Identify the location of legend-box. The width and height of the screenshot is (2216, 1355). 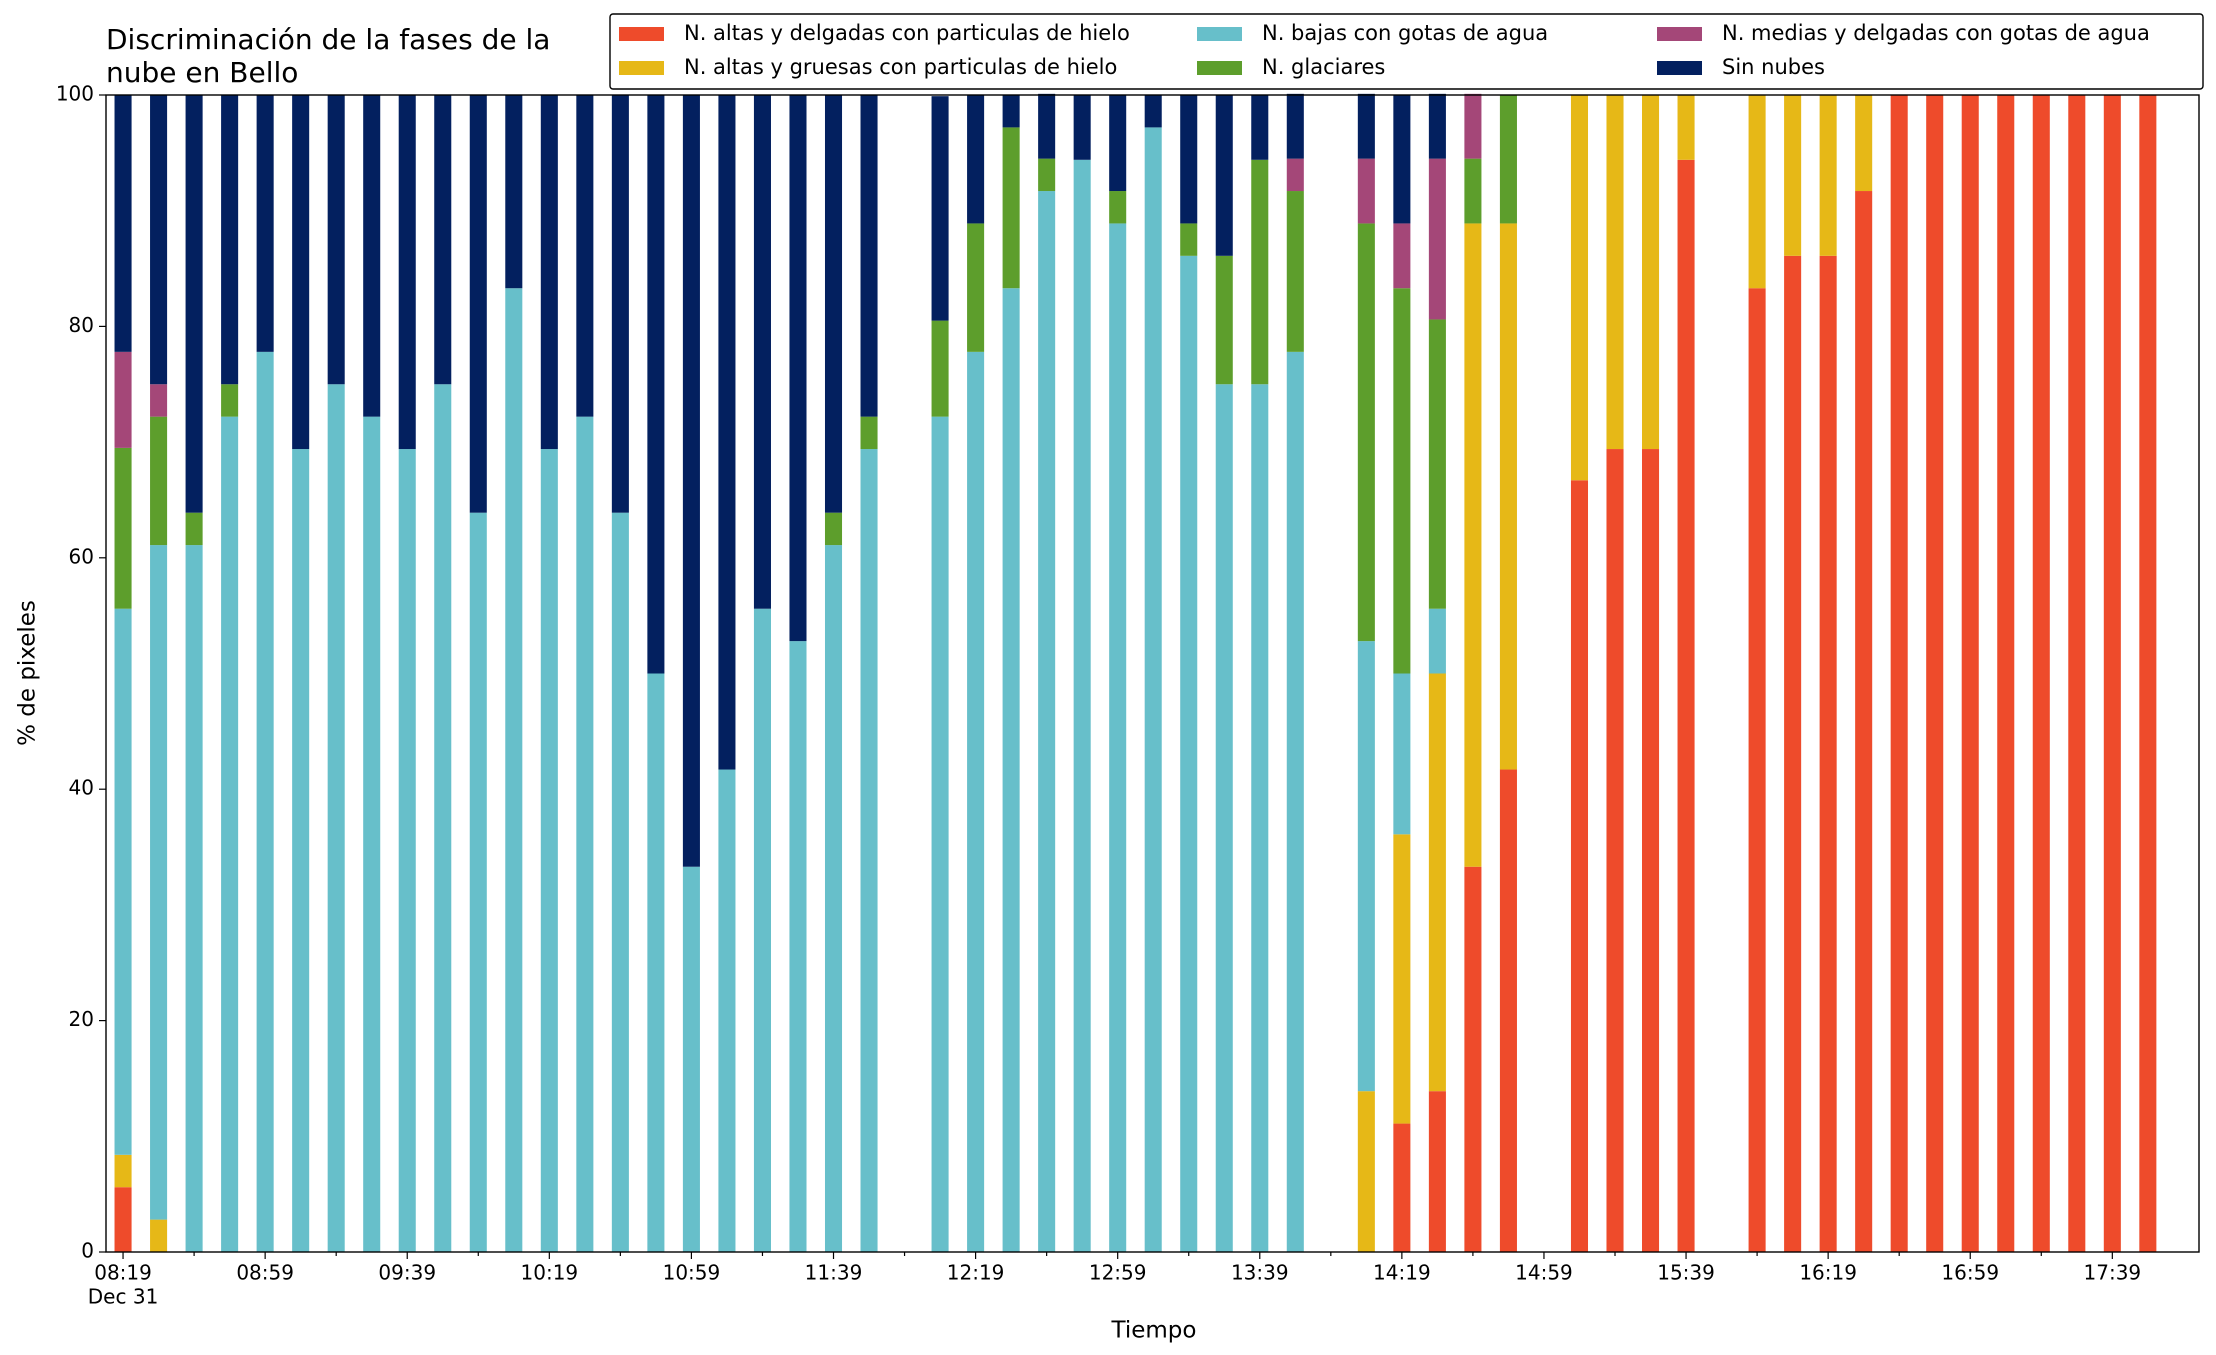
(1406, 51).